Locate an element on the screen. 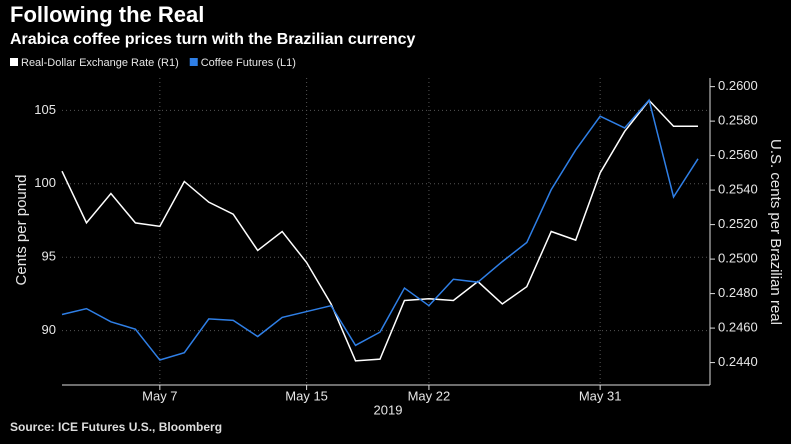 This screenshot has height=444, width=791. y2-tick-label: 0.2580 is located at coordinates (738, 120).